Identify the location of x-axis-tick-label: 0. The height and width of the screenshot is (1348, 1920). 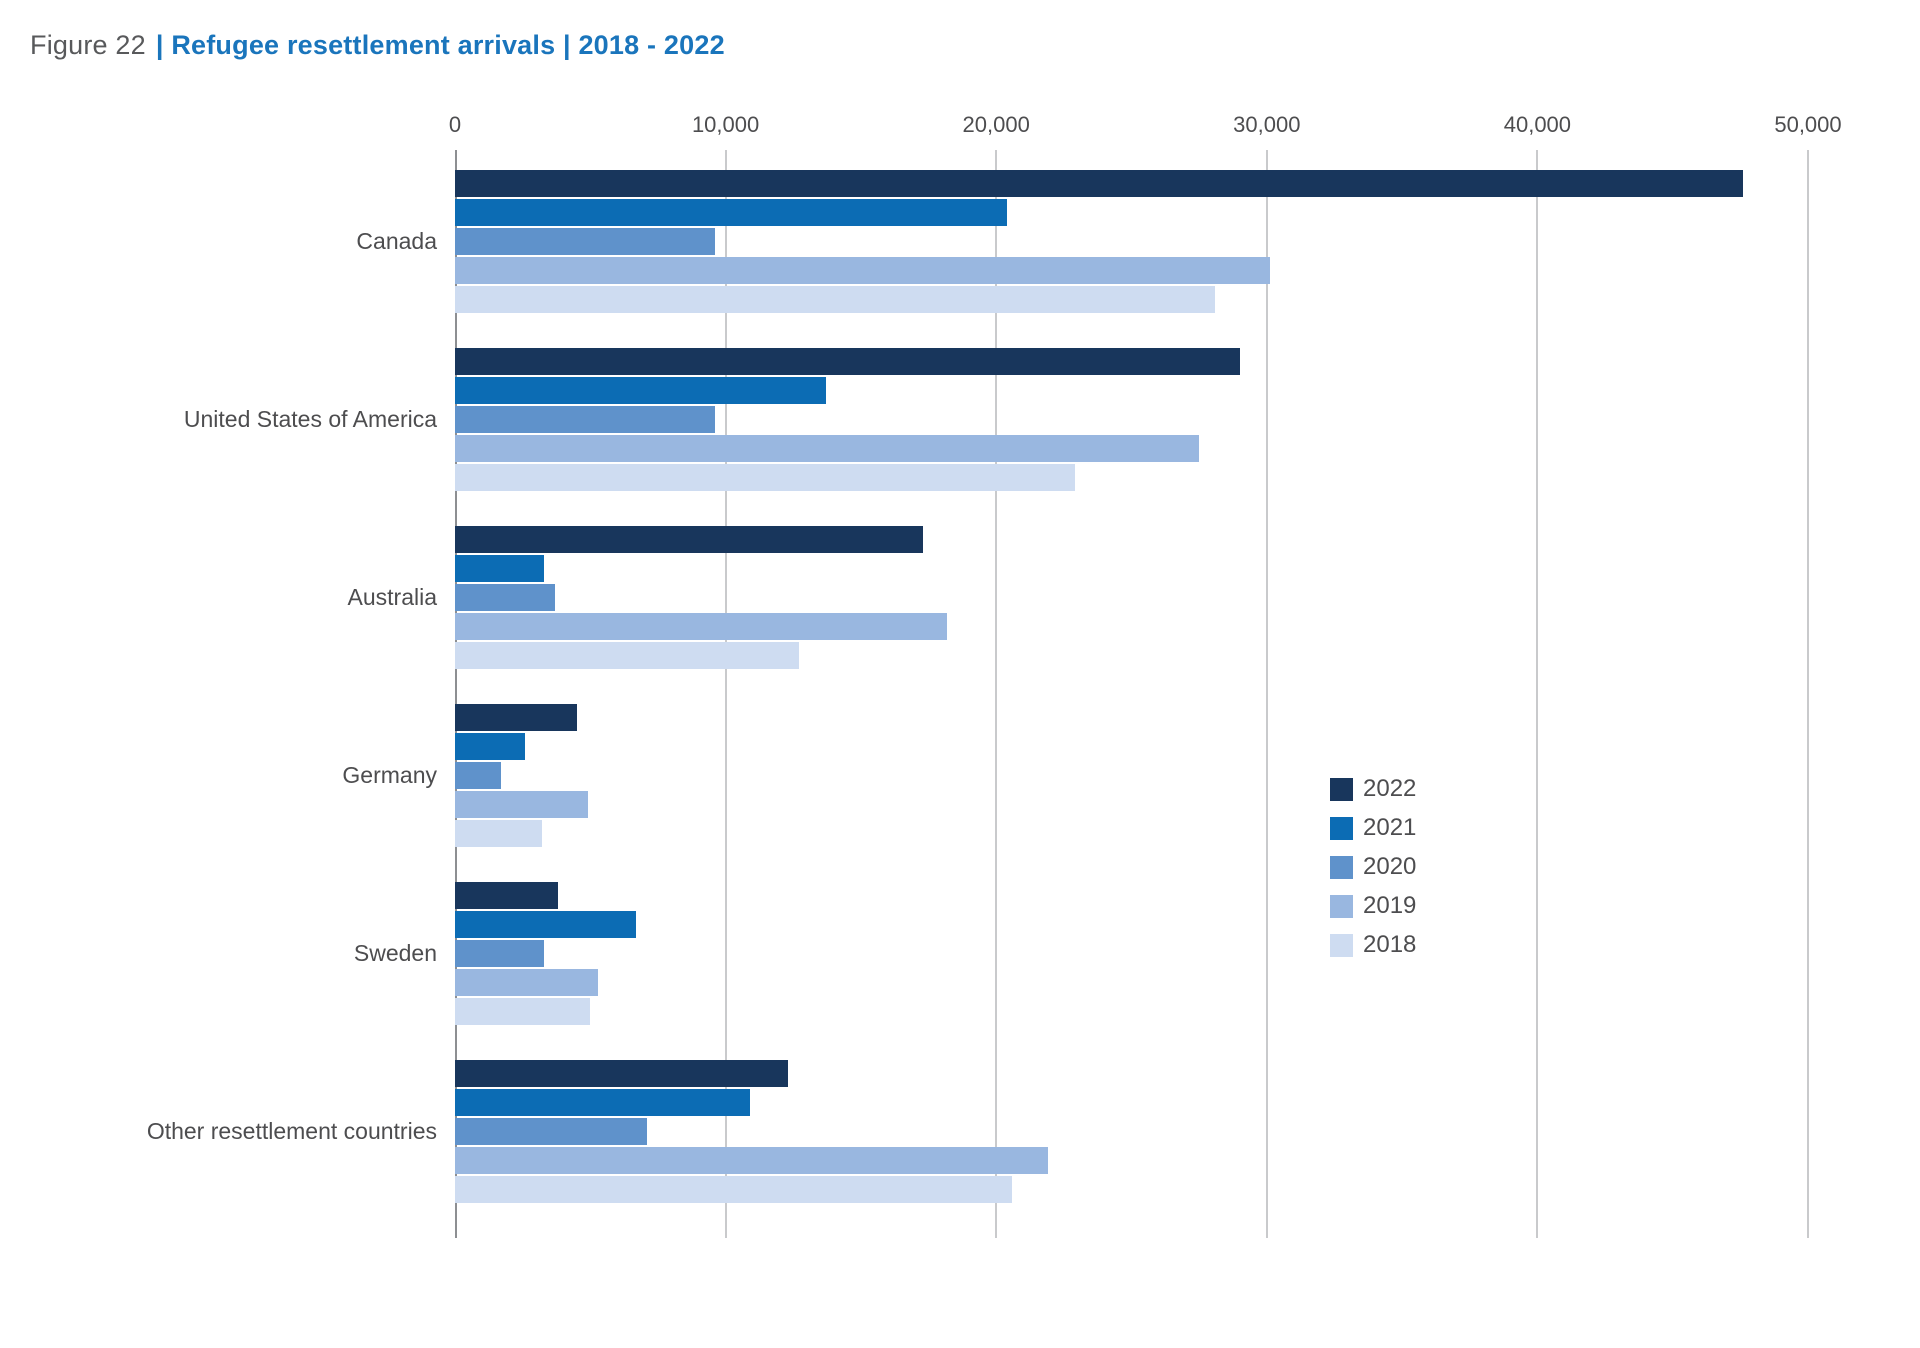
(455, 124).